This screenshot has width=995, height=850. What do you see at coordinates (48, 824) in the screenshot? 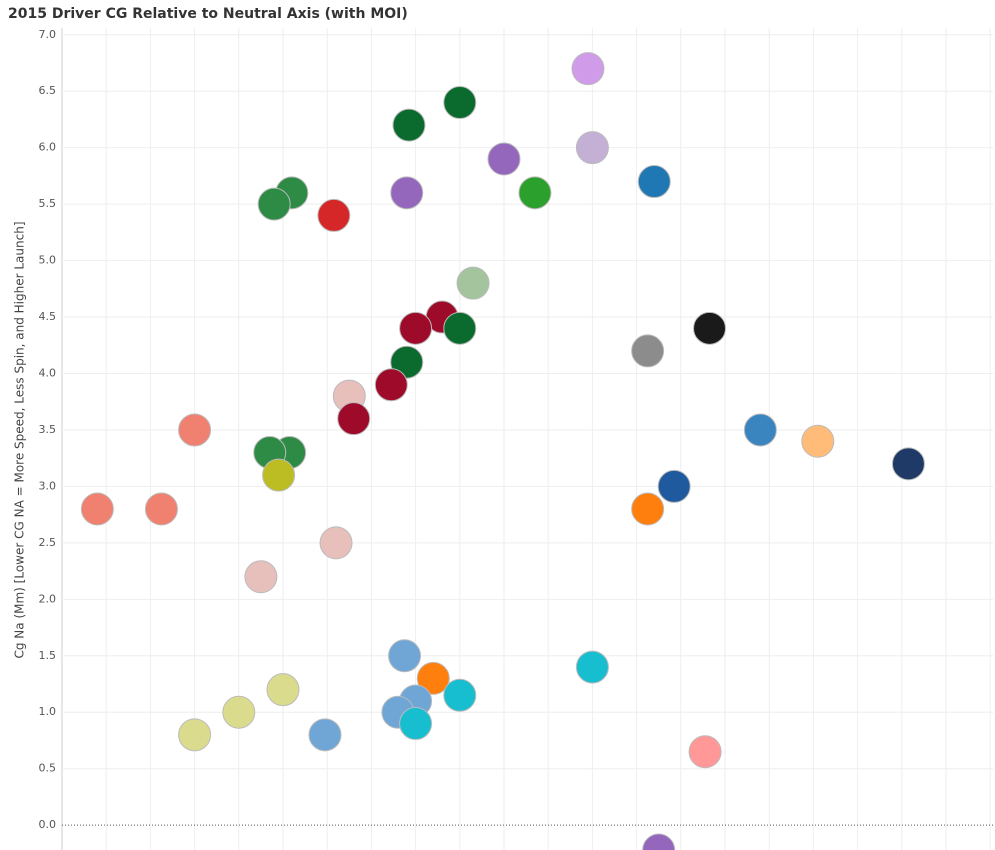
I see `y-tick-label: 0.0` at bounding box center [48, 824].